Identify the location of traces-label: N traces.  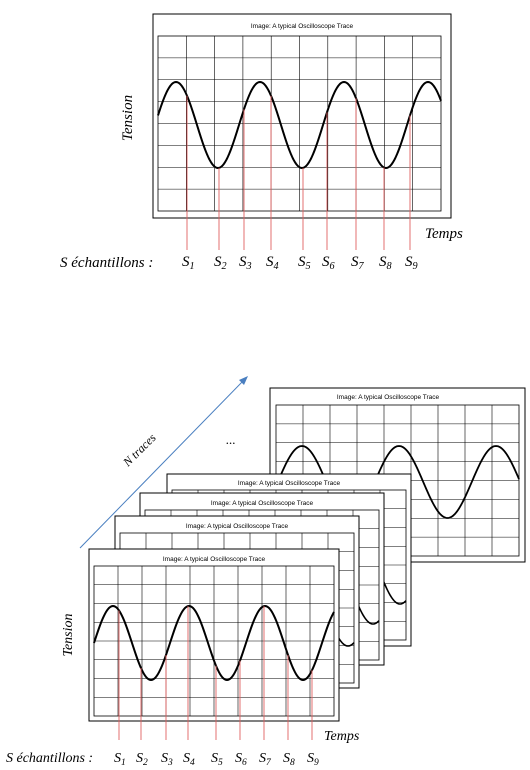
(139, 449).